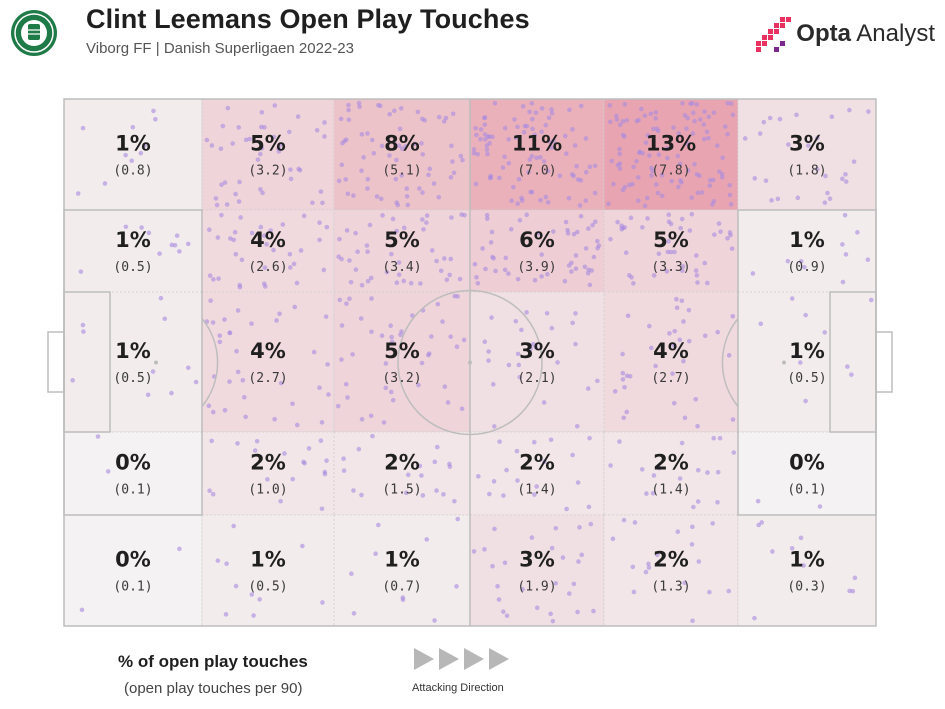 The width and height of the screenshot is (945, 709). What do you see at coordinates (213, 688) in the screenshot?
I see `legend-subtitle: (open play touches per 90)` at bounding box center [213, 688].